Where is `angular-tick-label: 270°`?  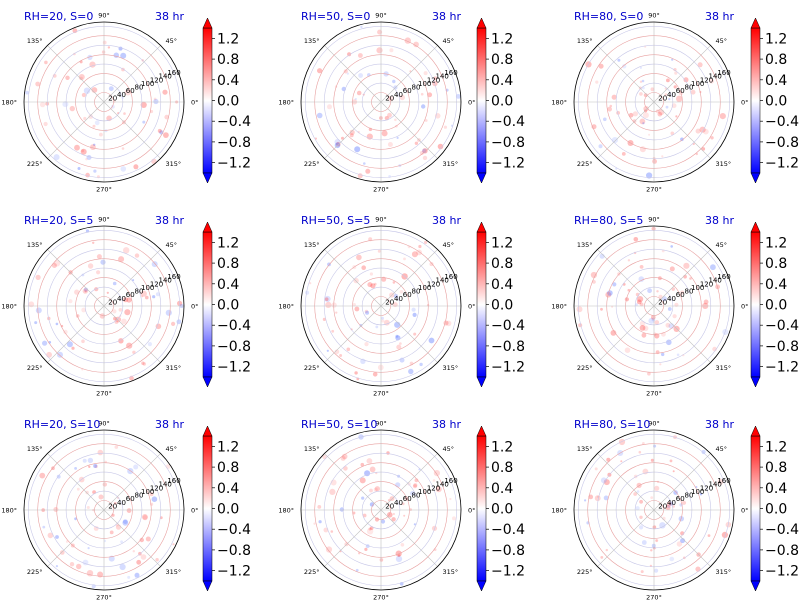
angular-tick-label: 270° is located at coordinates (104, 598).